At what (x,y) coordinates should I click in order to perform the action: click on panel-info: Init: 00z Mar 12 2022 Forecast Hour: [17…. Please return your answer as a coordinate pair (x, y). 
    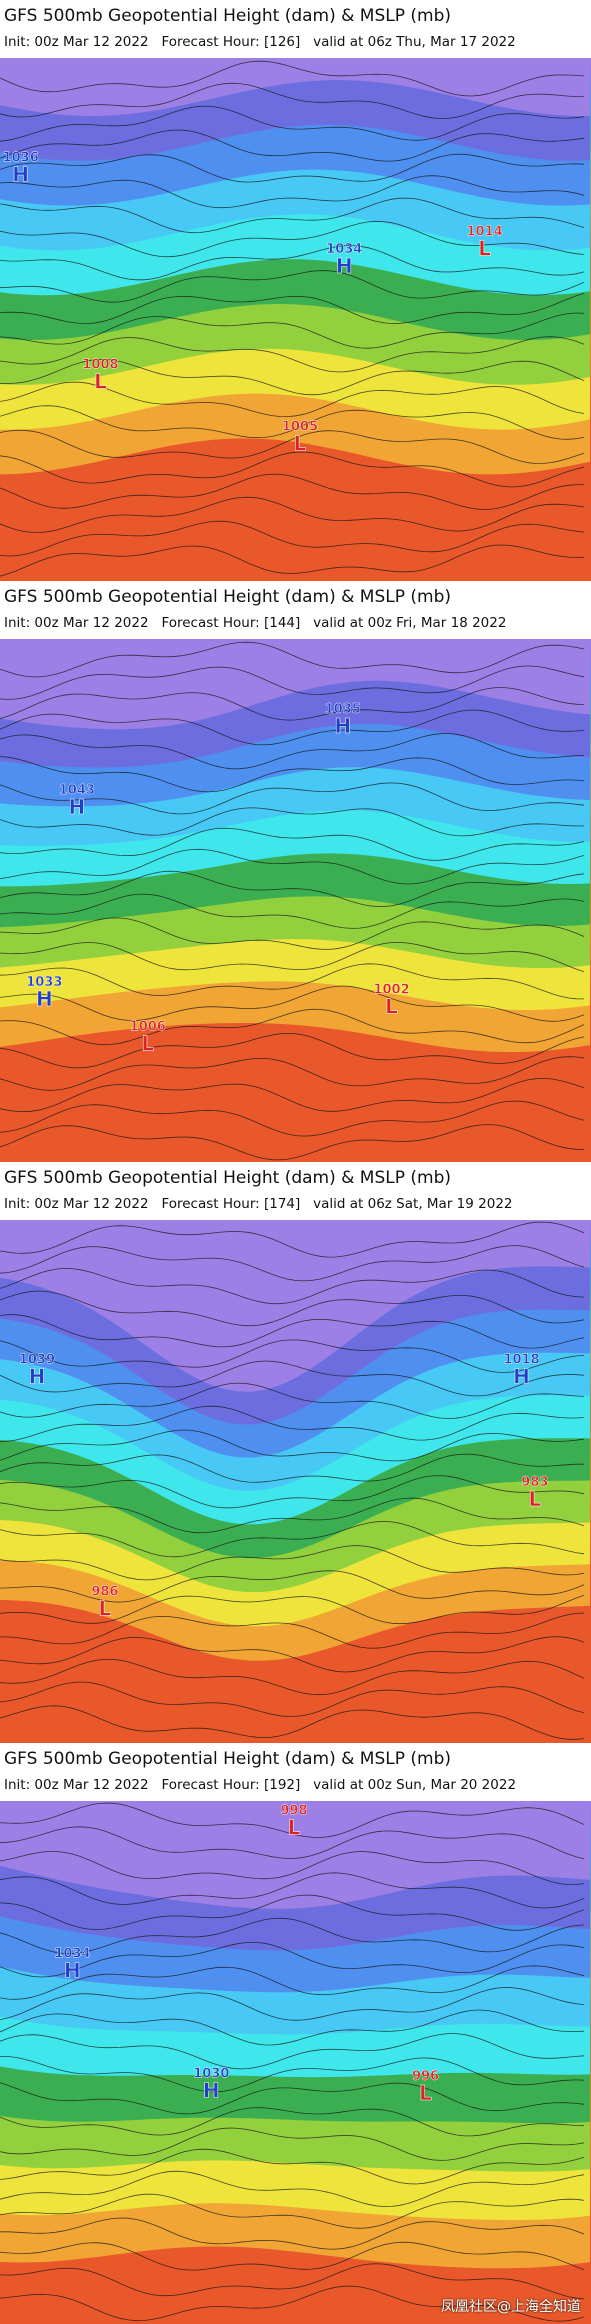
    Looking at the image, I should click on (258, 1204).